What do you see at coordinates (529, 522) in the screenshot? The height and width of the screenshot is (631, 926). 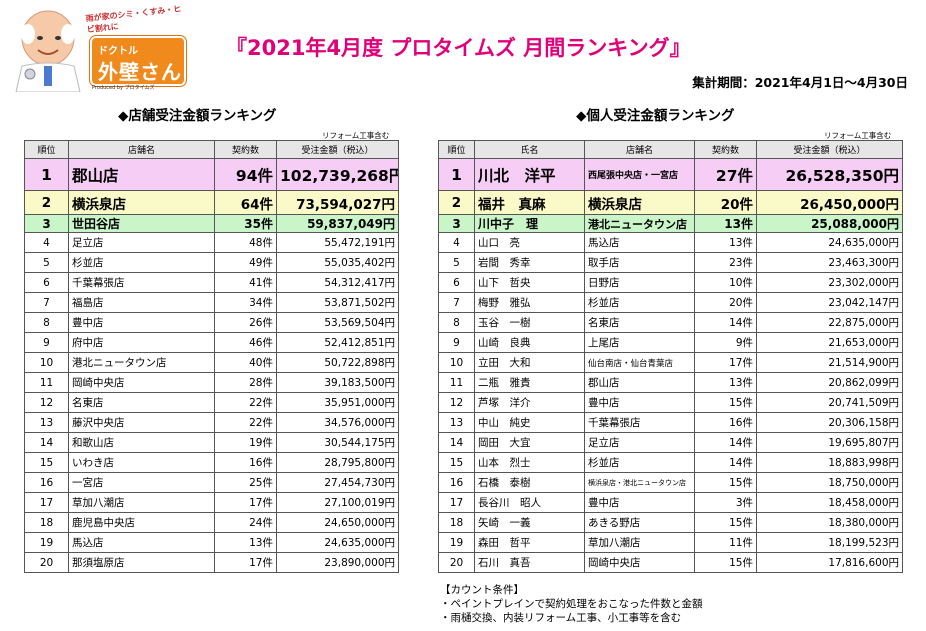 I see `person-name-cell: 矢崎 一義` at bounding box center [529, 522].